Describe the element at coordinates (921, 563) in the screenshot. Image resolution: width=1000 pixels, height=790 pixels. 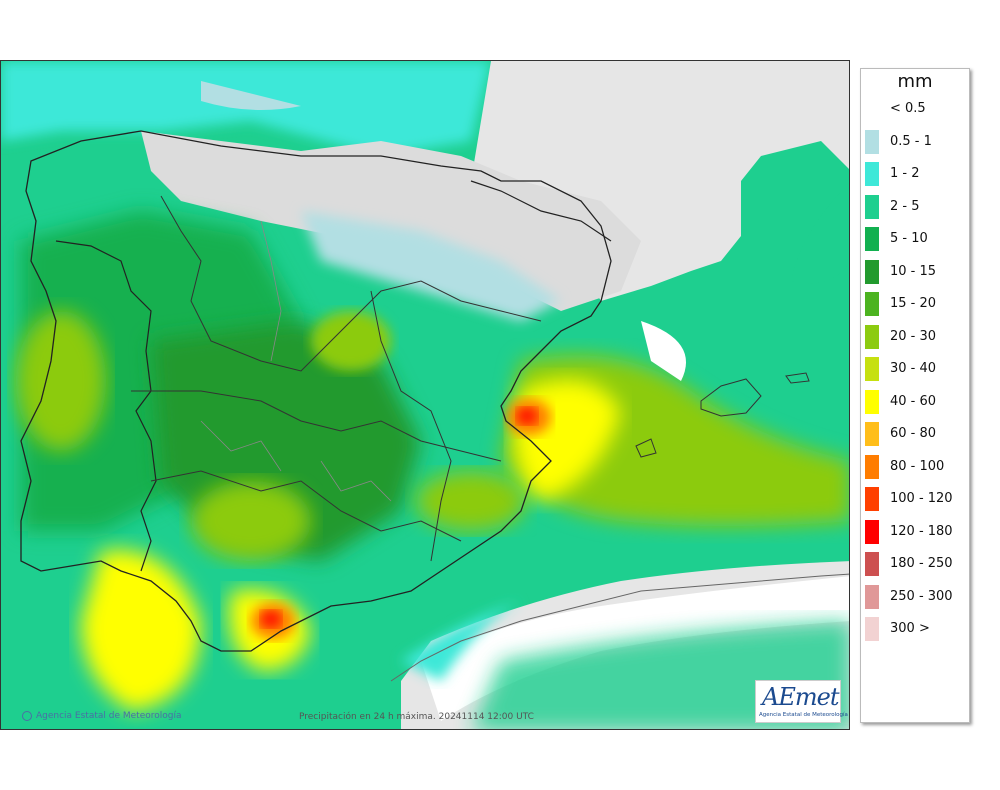
I see `legend-label: 180 - 250` at that location.